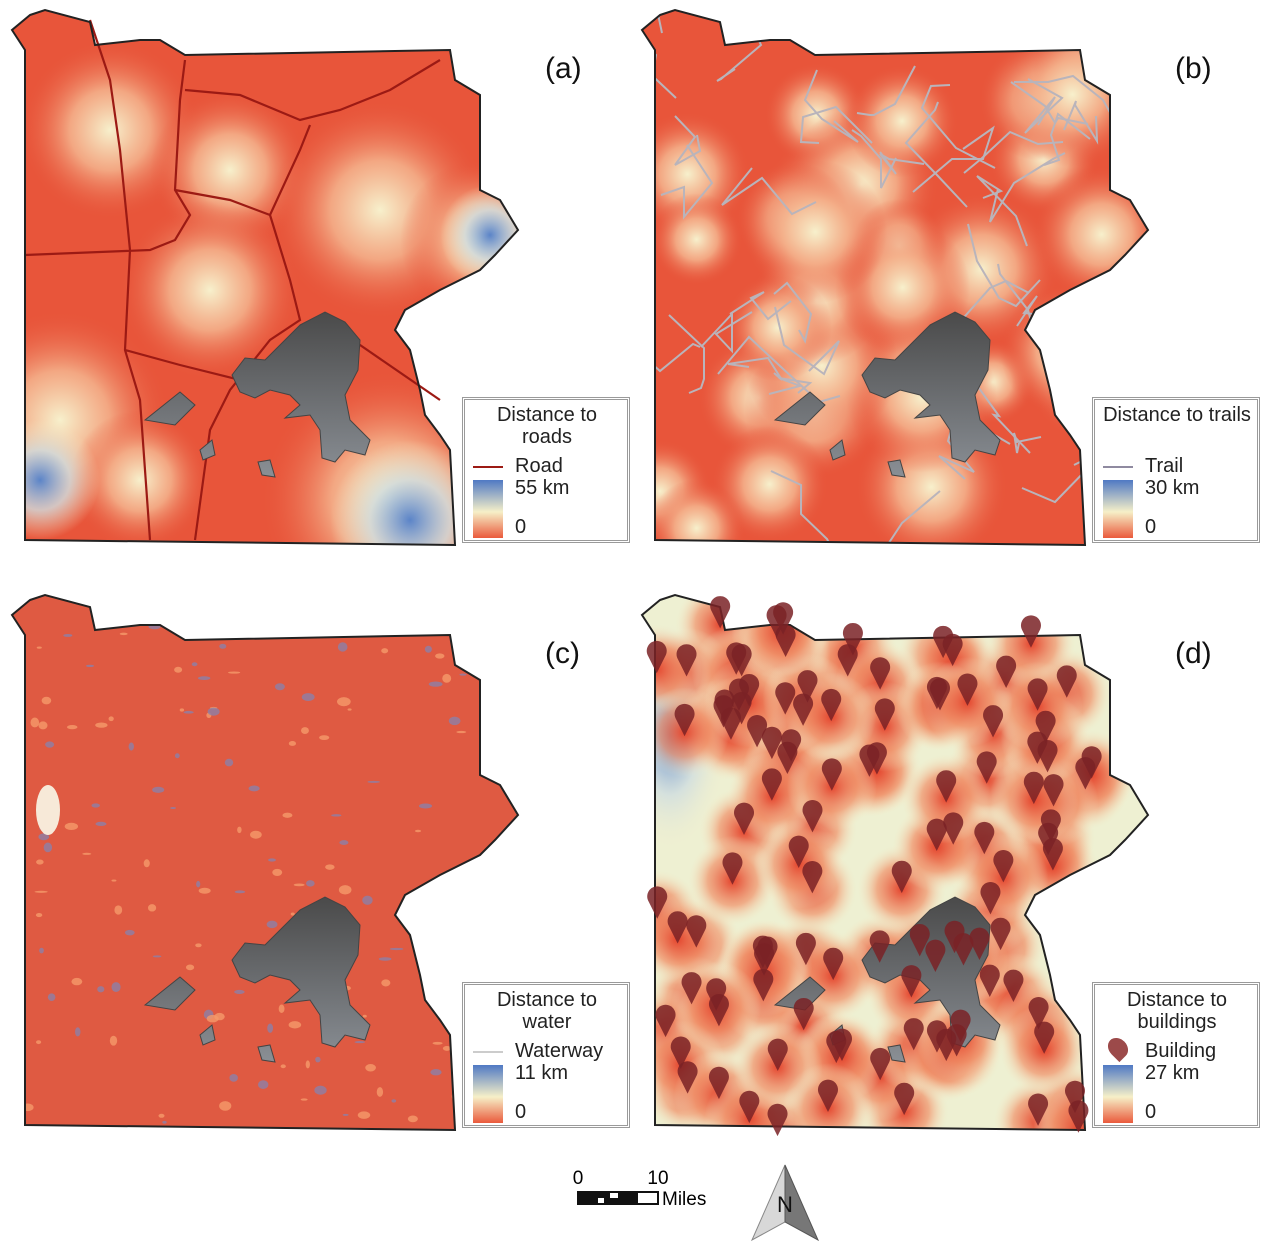 The width and height of the screenshot is (1280, 1250). What do you see at coordinates (546, 1055) in the screenshot?
I see `legend: Distance to water Waterway 11 km 0` at bounding box center [546, 1055].